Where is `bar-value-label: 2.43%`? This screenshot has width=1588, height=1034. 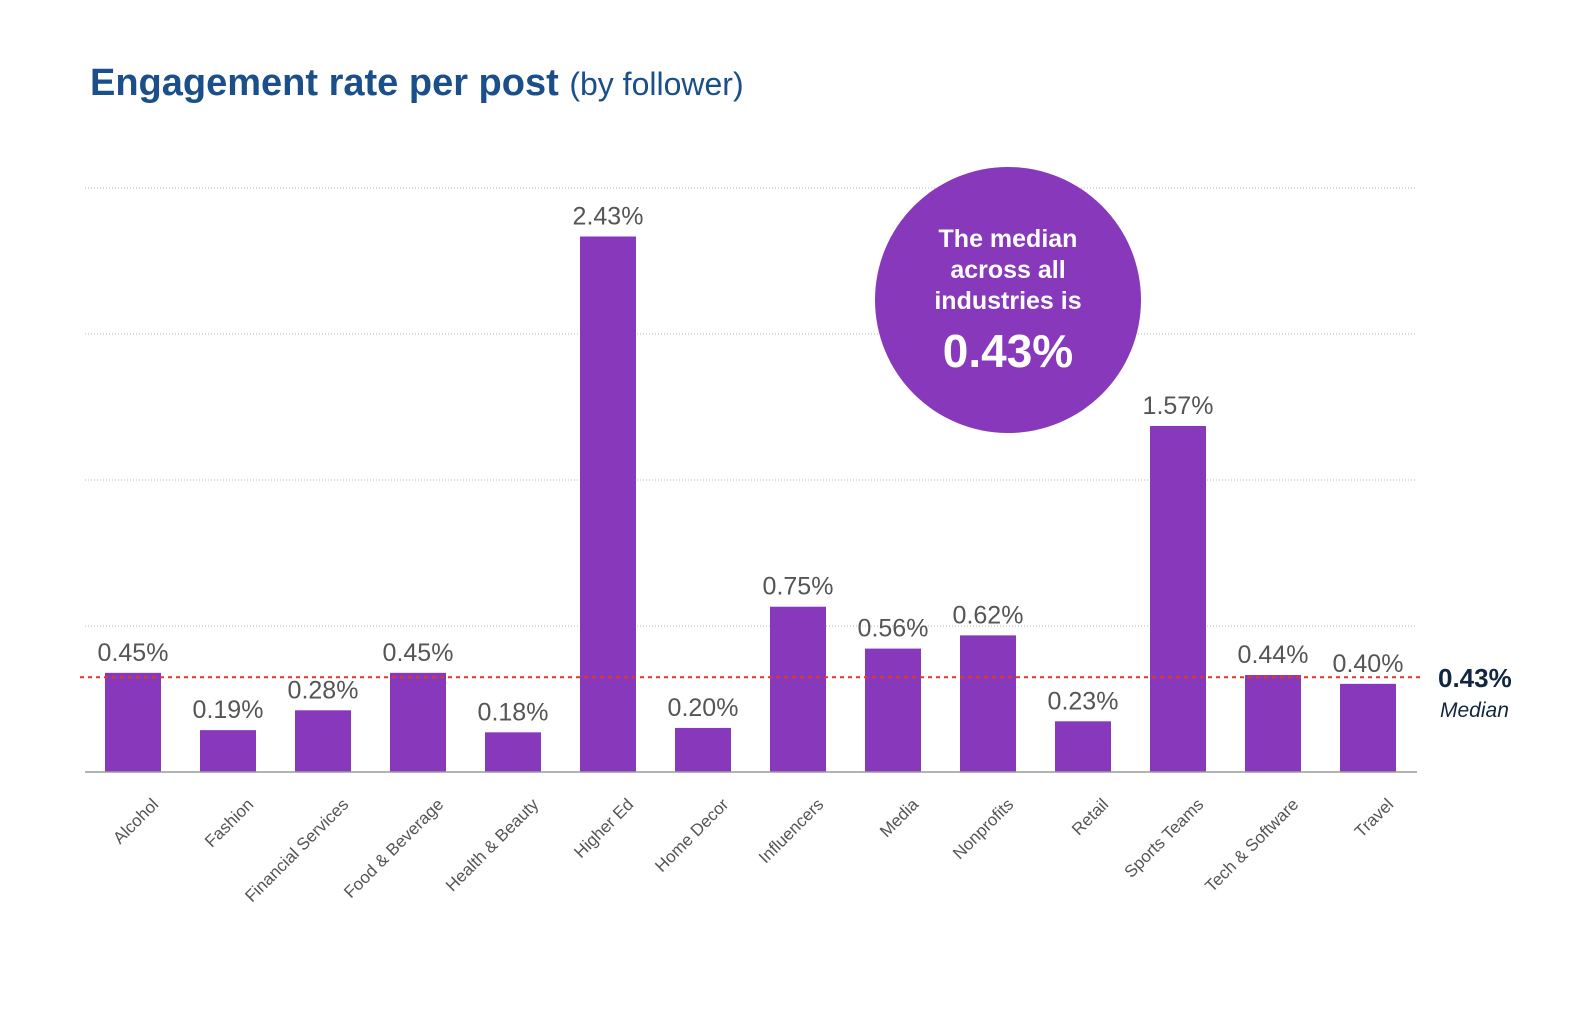
bar-value-label: 2.43% is located at coordinates (608, 216).